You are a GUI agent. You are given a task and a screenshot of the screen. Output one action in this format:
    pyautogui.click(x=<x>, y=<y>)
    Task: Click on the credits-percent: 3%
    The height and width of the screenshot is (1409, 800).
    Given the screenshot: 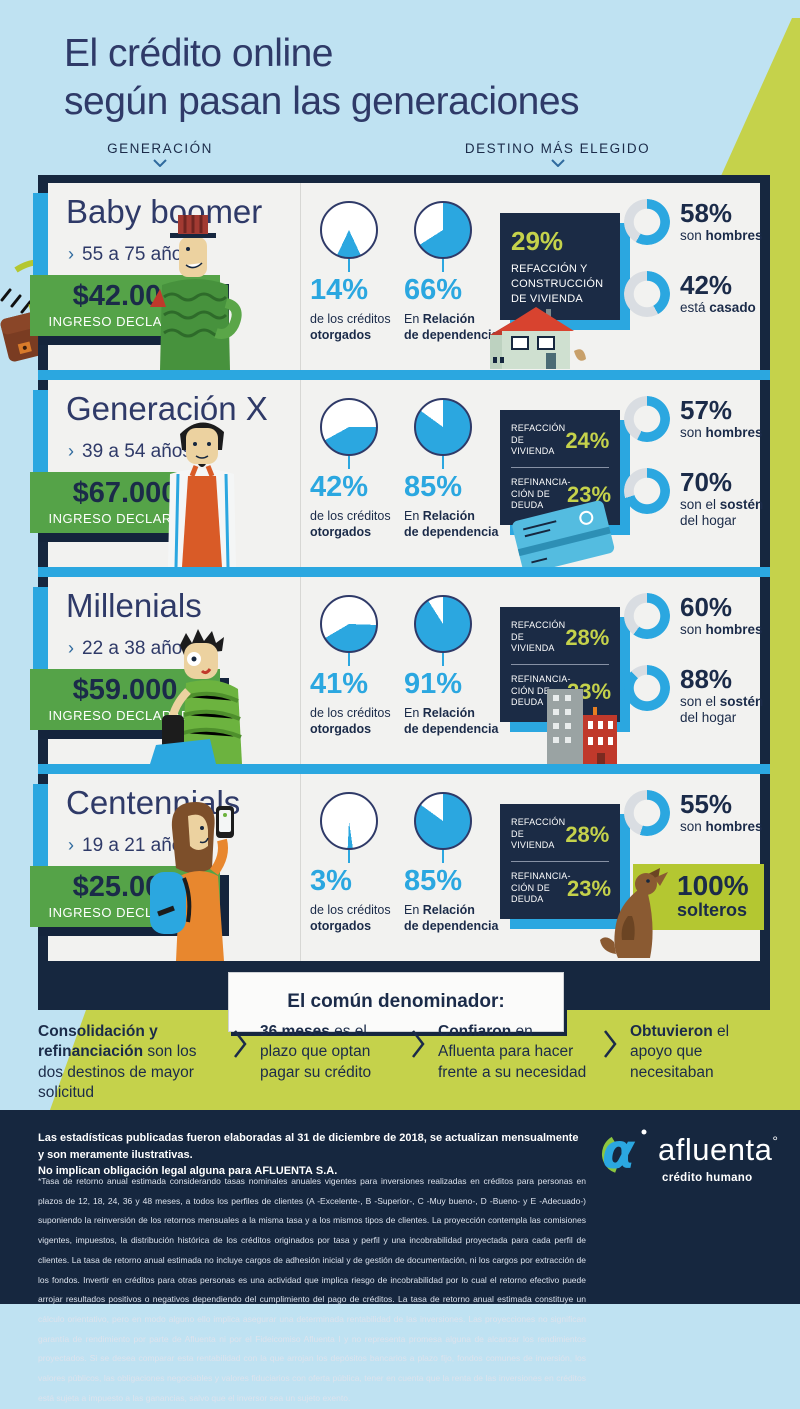 What is the action you would take?
    pyautogui.click(x=331, y=881)
    